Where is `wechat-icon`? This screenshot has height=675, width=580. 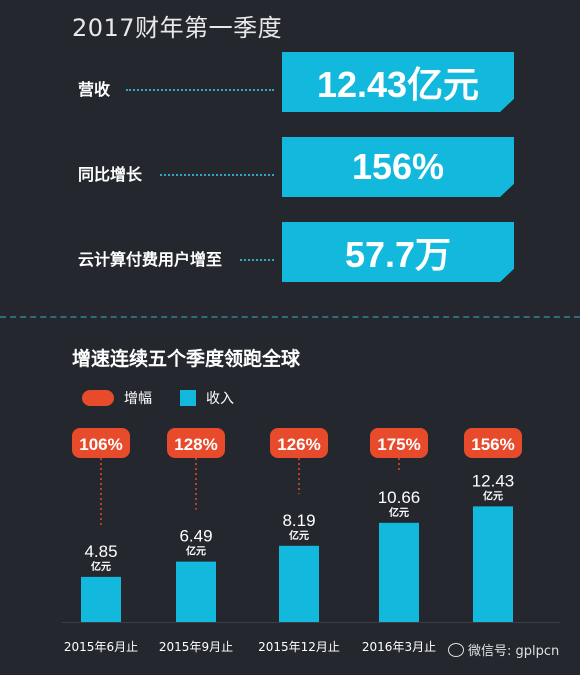 wechat-icon is located at coordinates (456, 649).